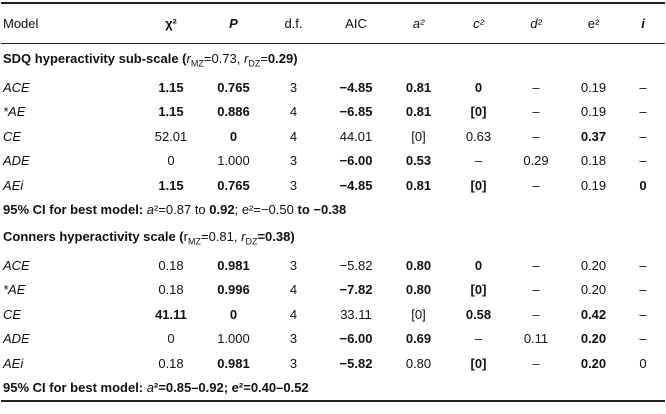 The height and width of the screenshot is (414, 666). What do you see at coordinates (93, 236) in the screenshot?
I see `text-part: Conners hyperactivity scale (` at bounding box center [93, 236].